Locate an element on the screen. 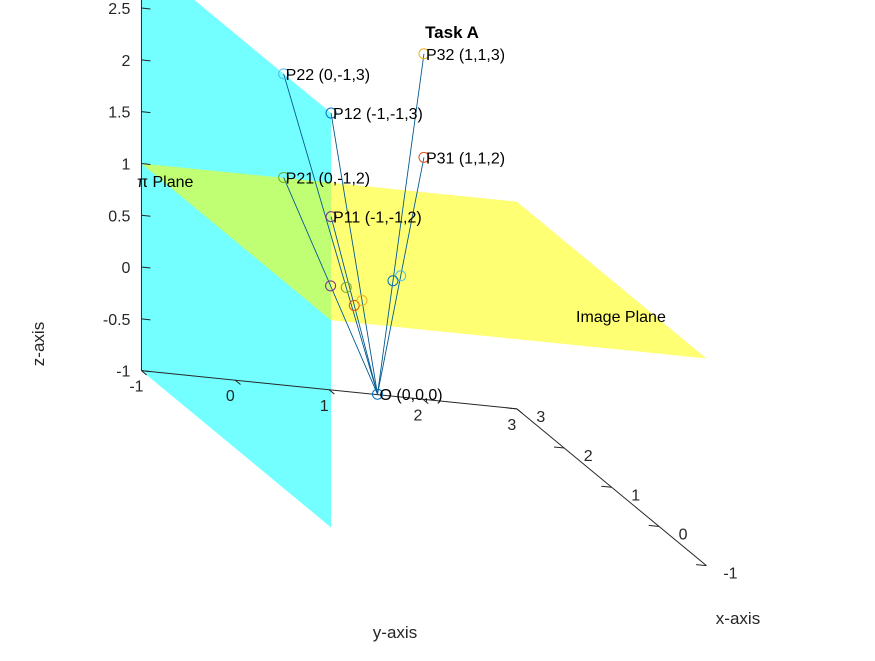 This screenshot has height=661, width=875. z-tick-label: 0 is located at coordinates (126, 268).